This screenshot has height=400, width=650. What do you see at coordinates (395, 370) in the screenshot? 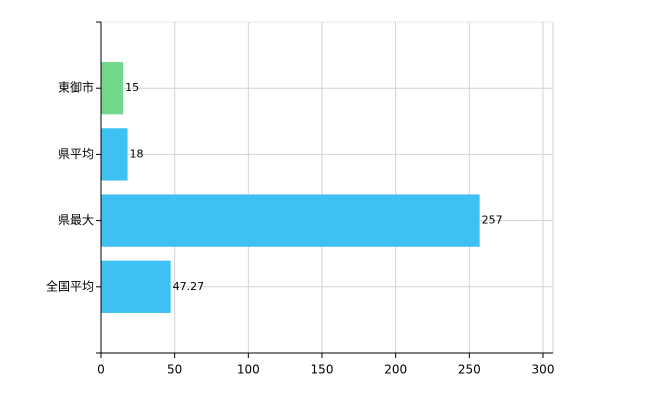
I see `x-tick-label: 200` at bounding box center [395, 370].